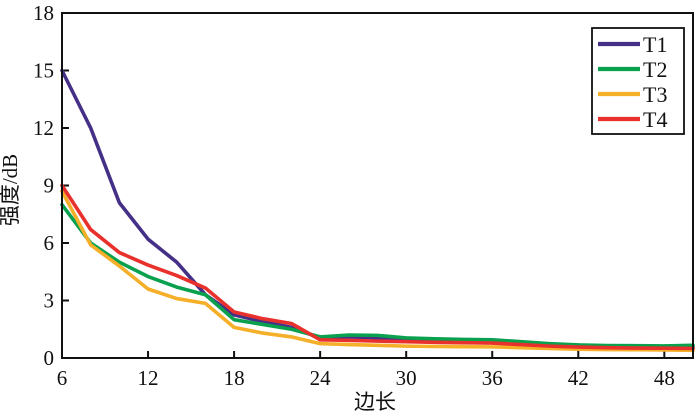 Image resolution: width=700 pixels, height=418 pixels. I want to click on y-tick-label: 15, so click(43, 71).